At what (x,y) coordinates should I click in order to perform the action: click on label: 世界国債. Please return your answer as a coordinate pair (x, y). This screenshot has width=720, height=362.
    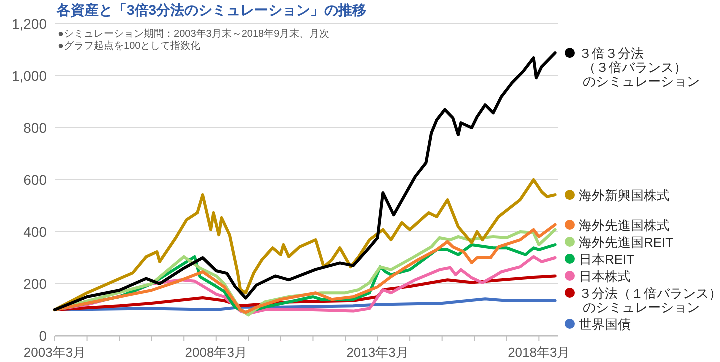
    Looking at the image, I should click on (598, 324).